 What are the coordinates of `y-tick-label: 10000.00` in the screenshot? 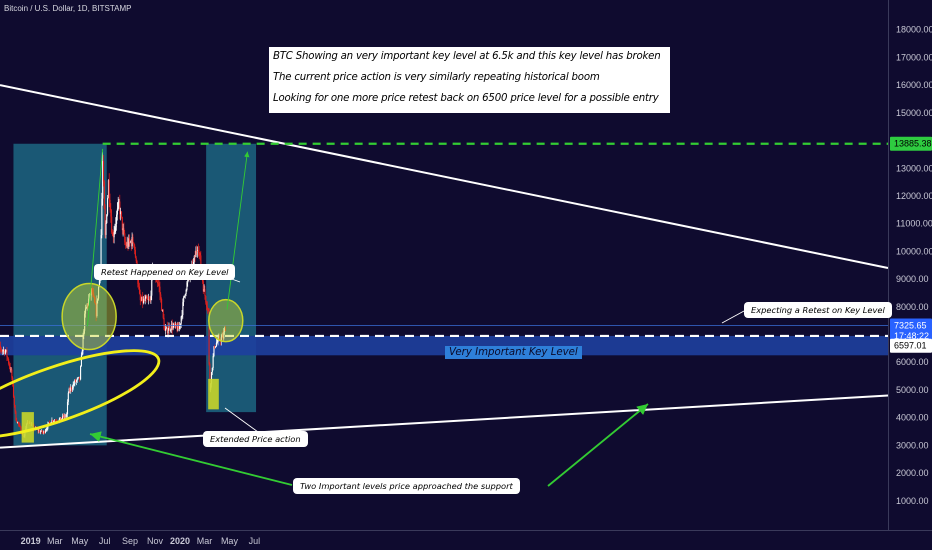 It's located at (914, 251).